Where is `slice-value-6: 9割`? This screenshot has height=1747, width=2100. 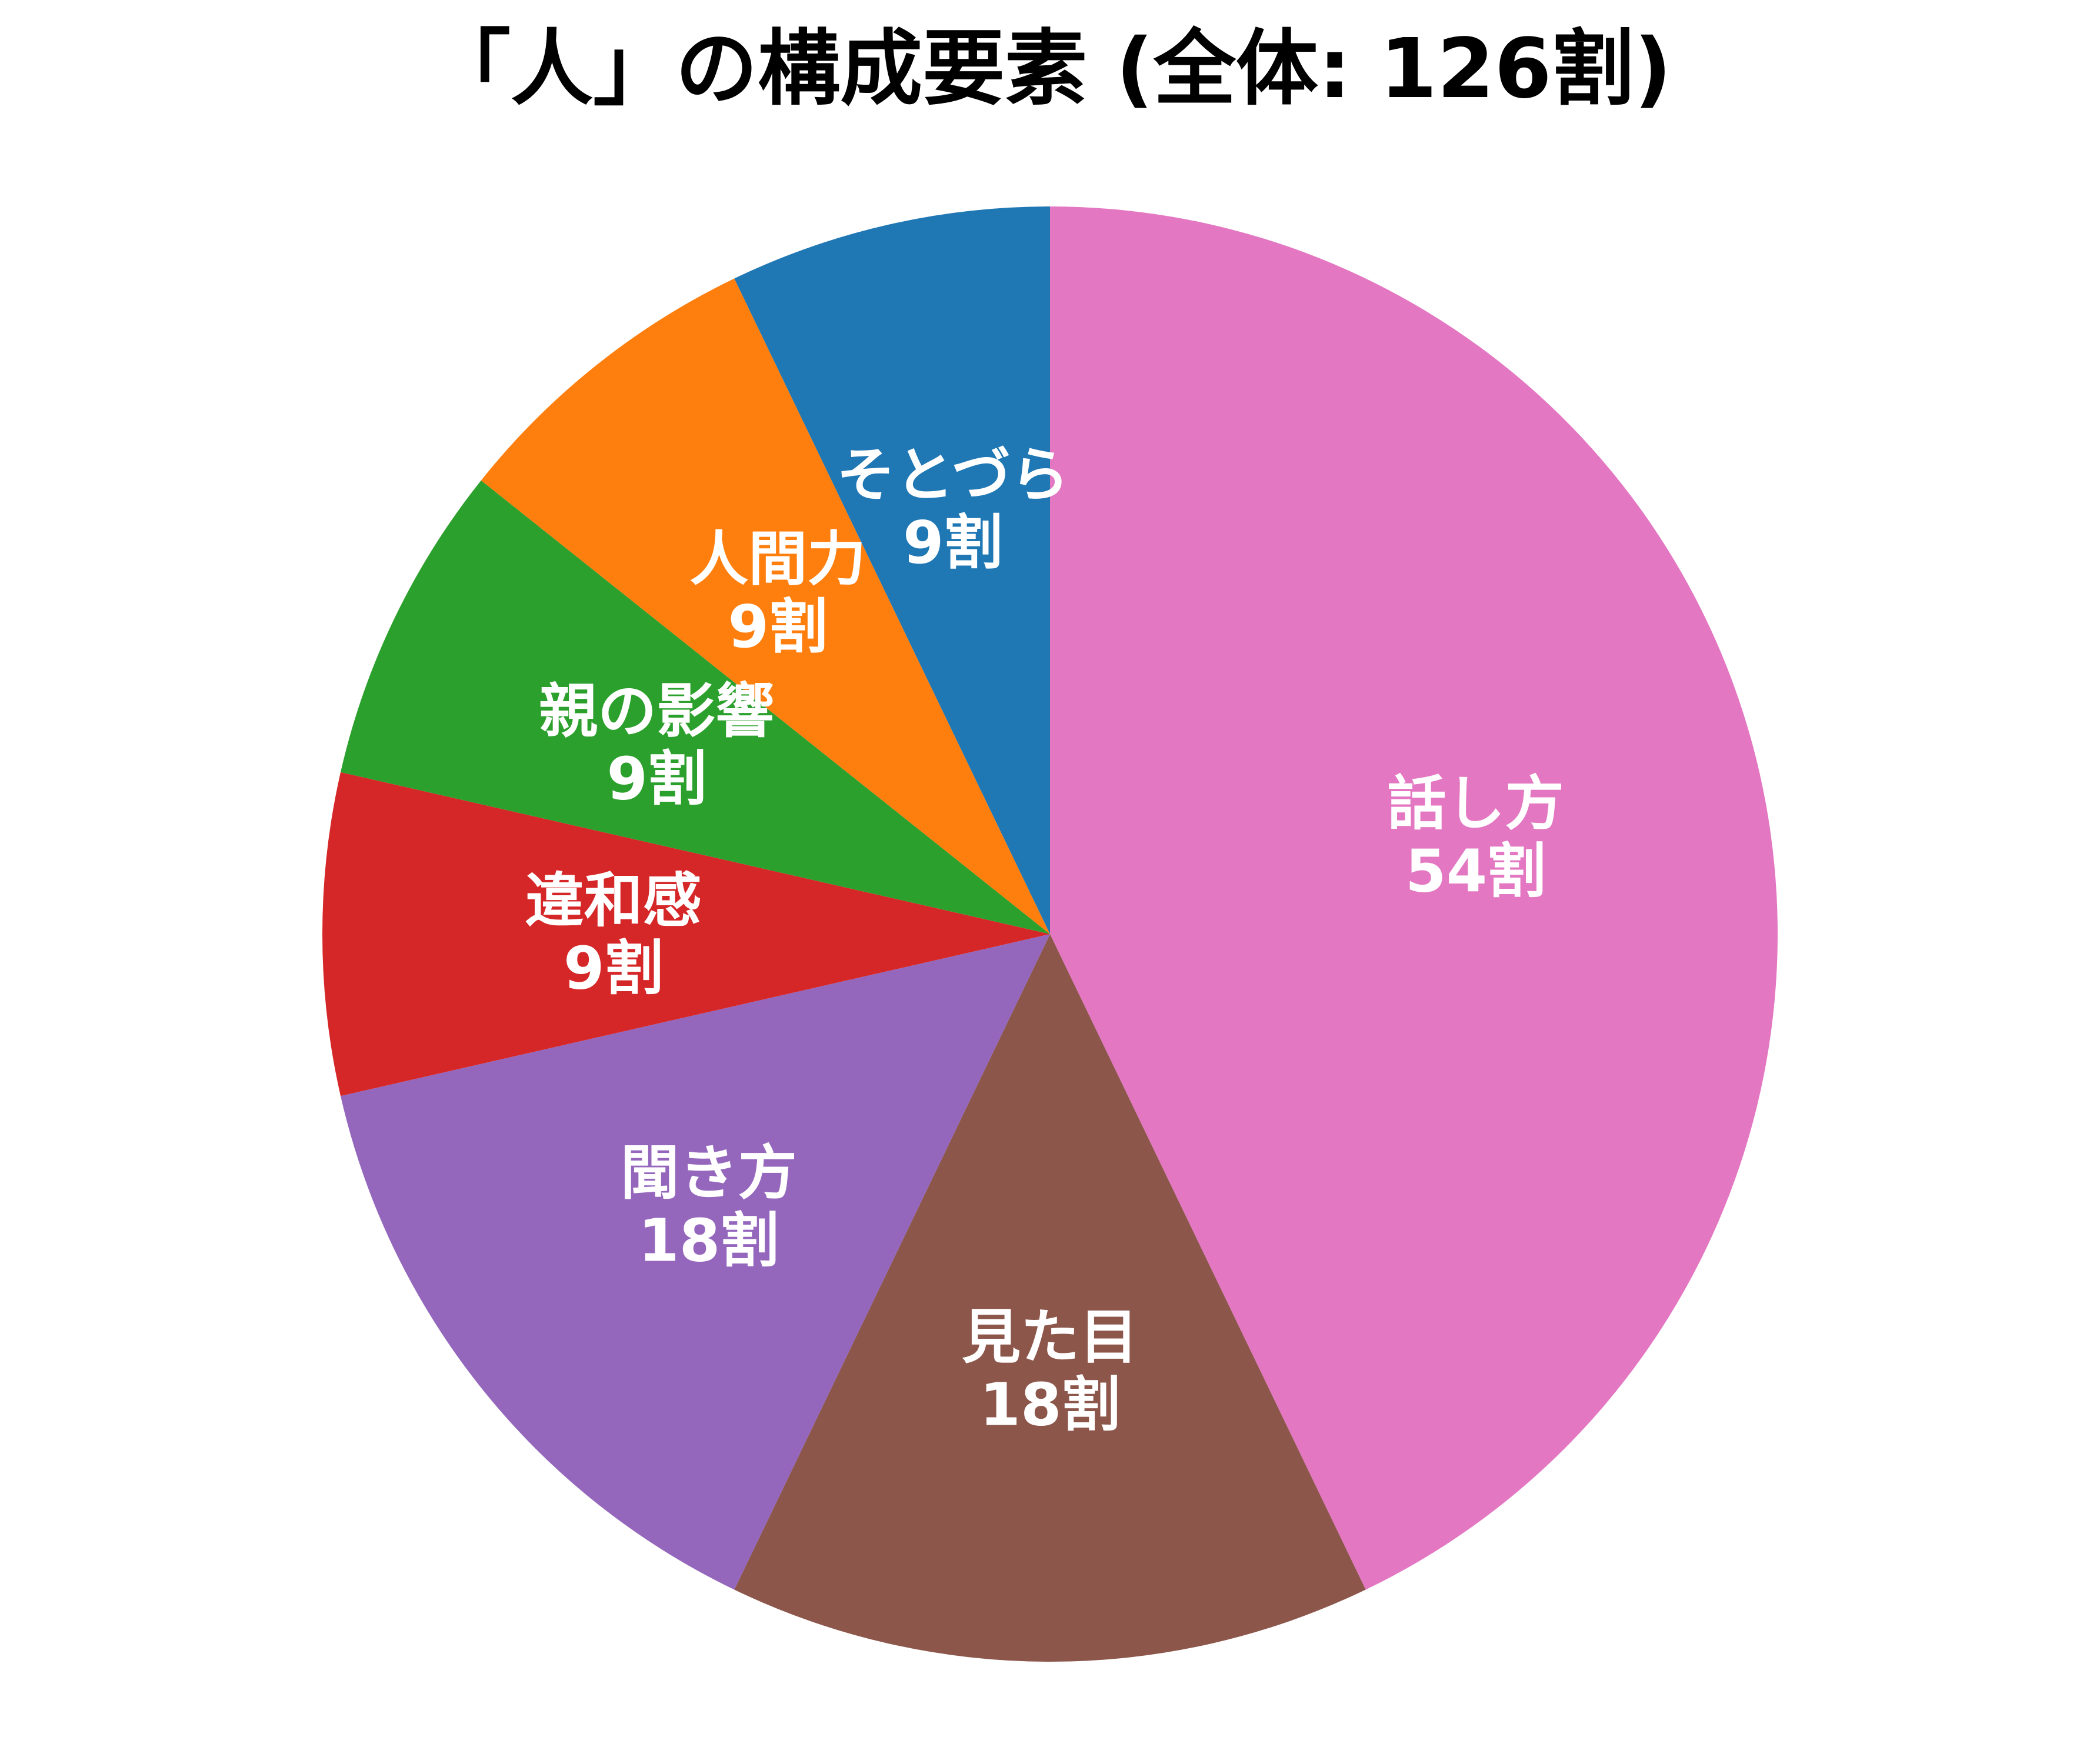
slice-value-6: 9割 is located at coordinates (778, 626).